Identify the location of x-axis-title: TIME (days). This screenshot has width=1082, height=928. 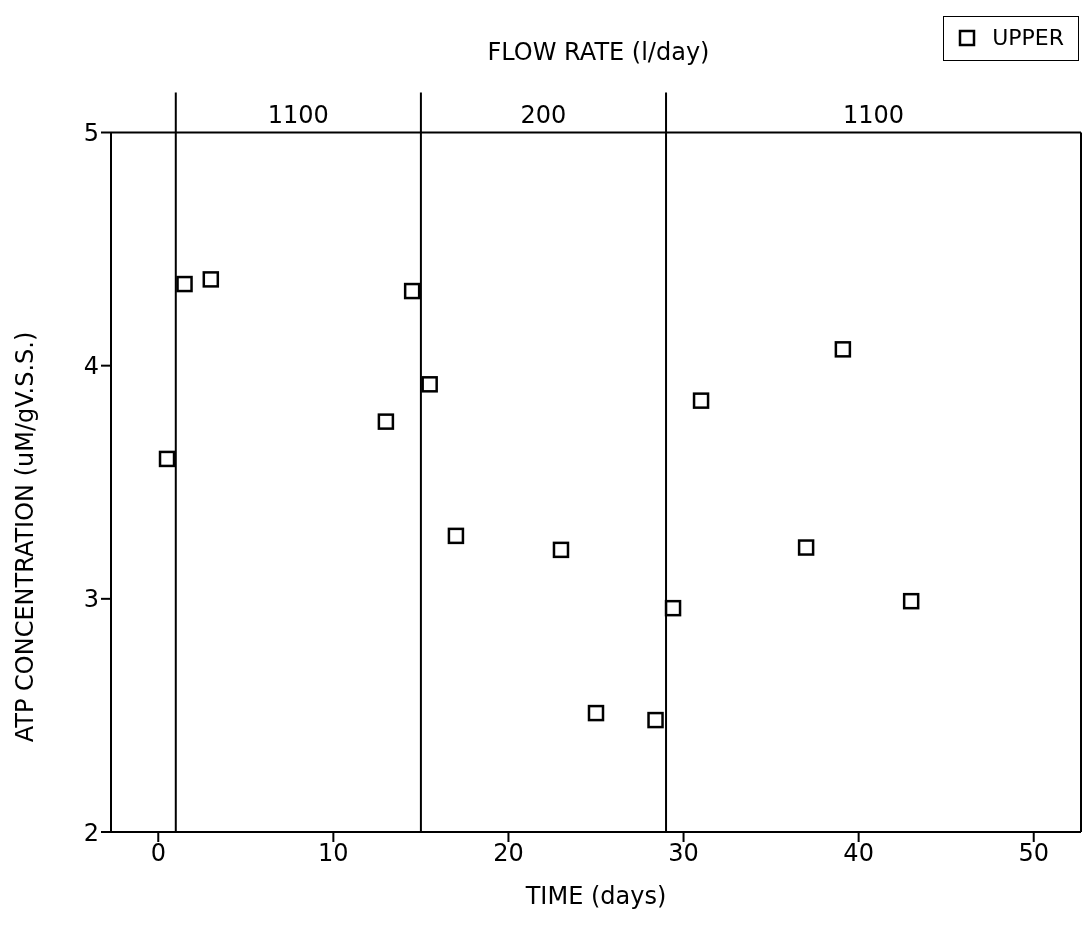
(595, 896).